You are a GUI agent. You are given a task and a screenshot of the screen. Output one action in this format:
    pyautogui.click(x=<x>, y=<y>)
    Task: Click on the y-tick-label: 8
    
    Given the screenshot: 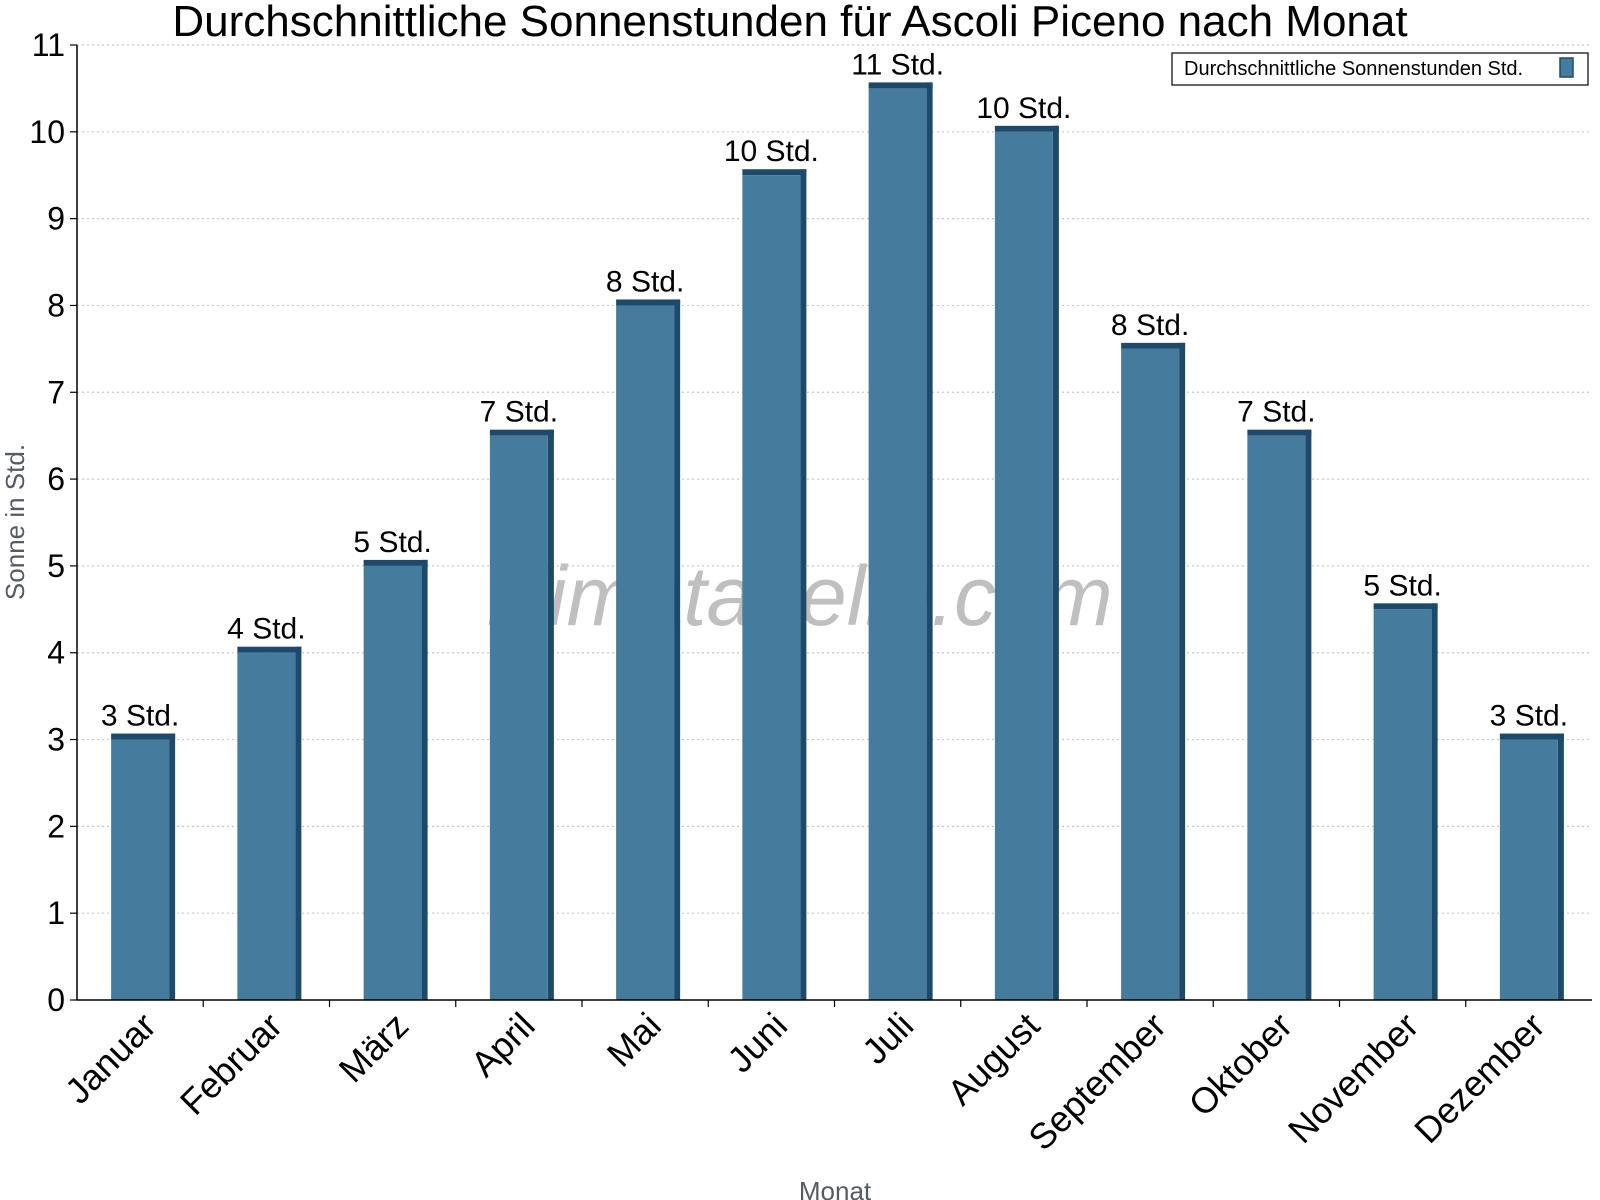 What is the action you would take?
    pyautogui.click(x=56, y=305)
    